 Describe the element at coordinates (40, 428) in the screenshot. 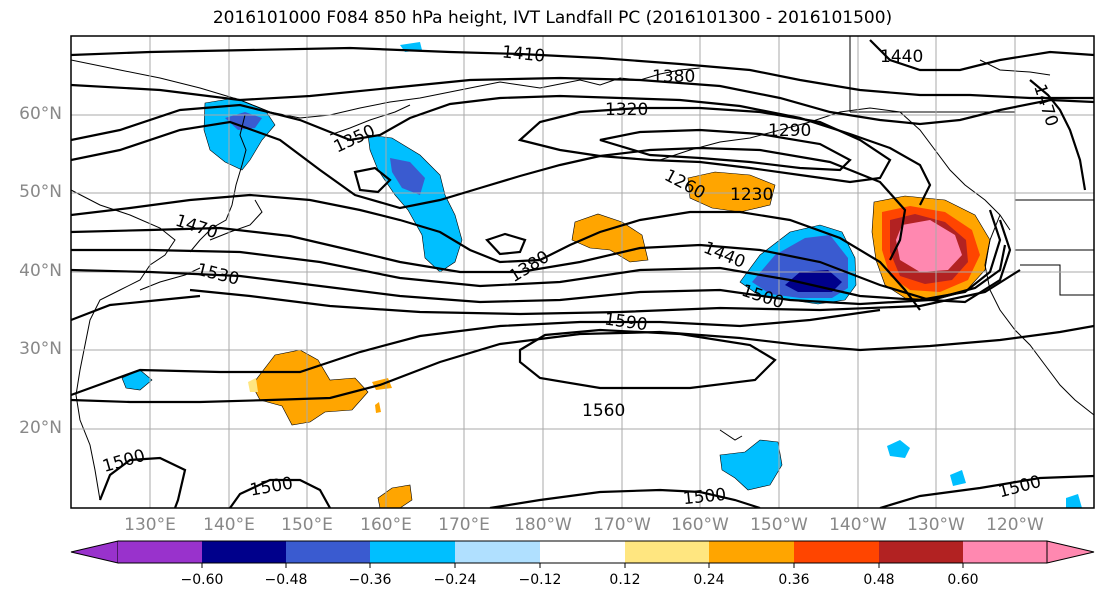

I see `lat-label: 20°N` at that location.